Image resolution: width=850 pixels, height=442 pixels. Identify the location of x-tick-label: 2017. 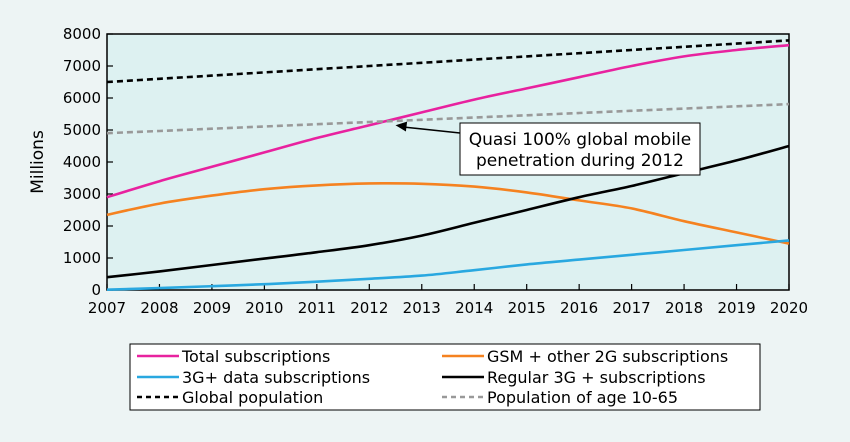
(632, 308).